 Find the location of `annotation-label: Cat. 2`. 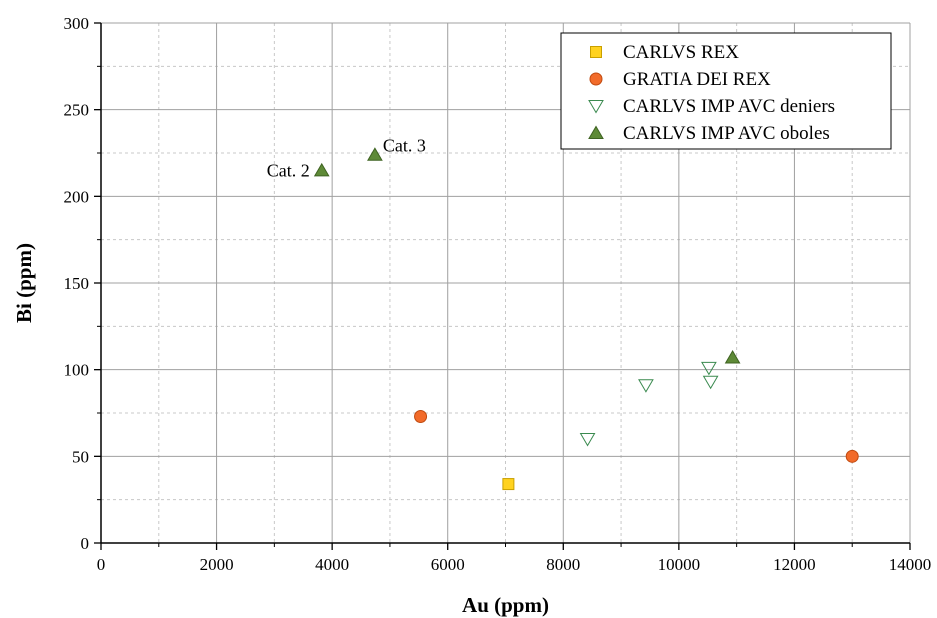

annotation-label: Cat. 2 is located at coordinates (288, 170).